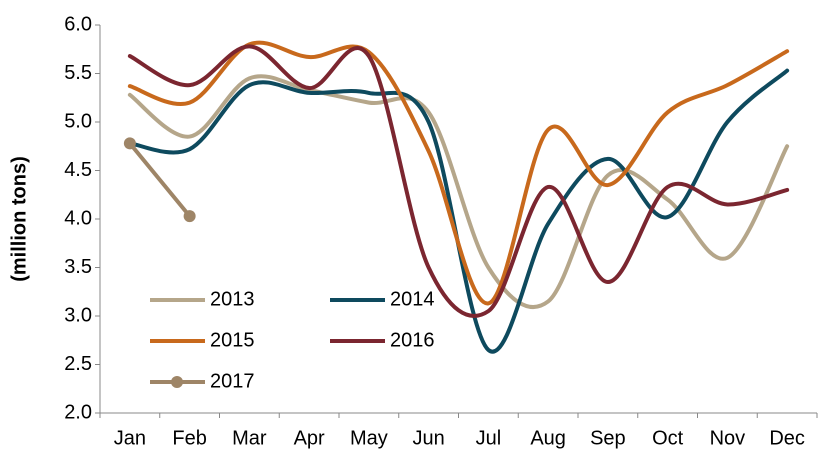 The height and width of the screenshot is (457, 821). What do you see at coordinates (78, 412) in the screenshot?
I see `y-tick-label: 2.0` at bounding box center [78, 412].